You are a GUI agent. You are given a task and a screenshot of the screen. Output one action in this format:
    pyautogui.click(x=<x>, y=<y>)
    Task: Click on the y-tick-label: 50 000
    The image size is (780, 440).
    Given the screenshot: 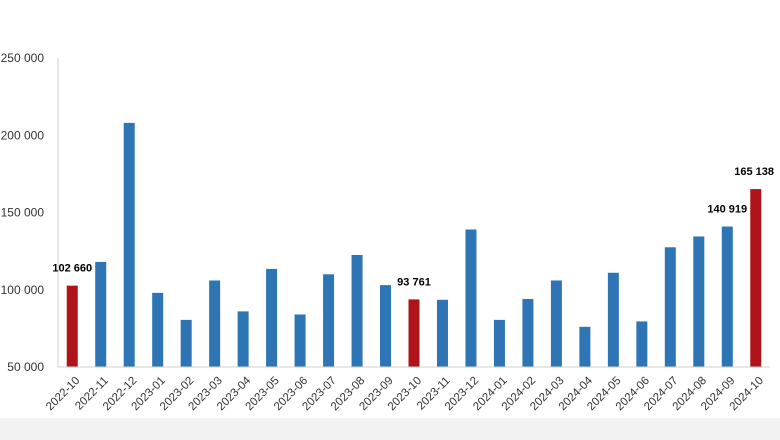 What is the action you would take?
    pyautogui.click(x=25, y=367)
    